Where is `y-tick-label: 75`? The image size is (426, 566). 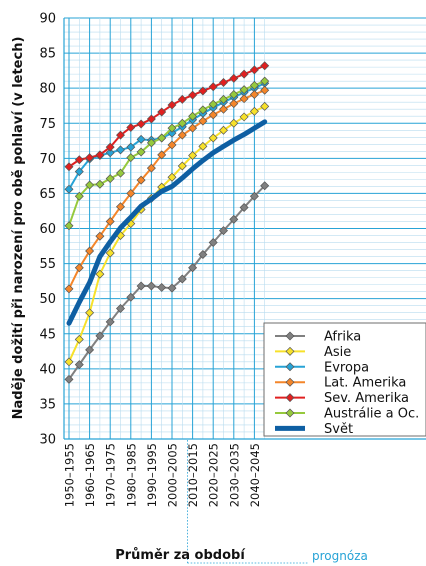 y-tick-label: 75 is located at coordinates (47, 124).